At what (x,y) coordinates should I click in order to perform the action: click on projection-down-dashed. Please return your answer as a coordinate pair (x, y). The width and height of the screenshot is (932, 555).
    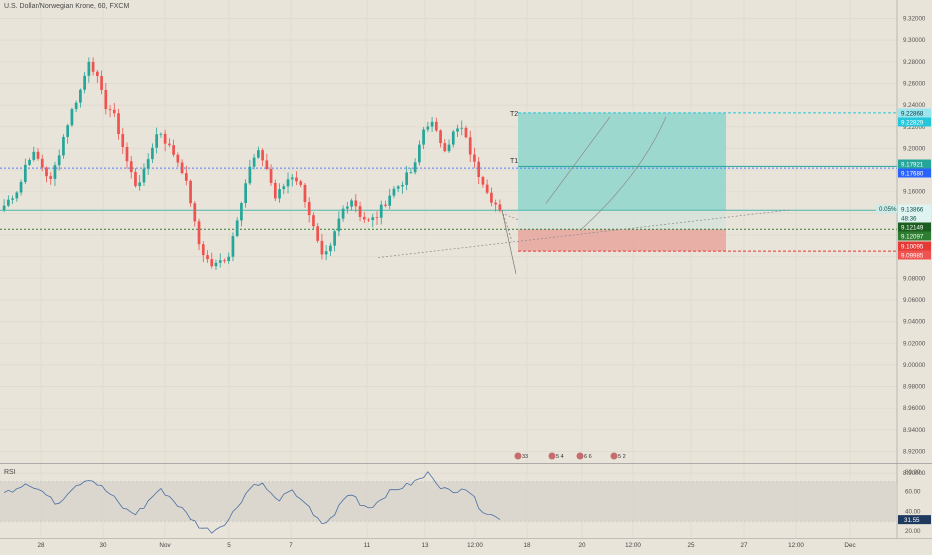
    Looking at the image, I should click on (507, 226).